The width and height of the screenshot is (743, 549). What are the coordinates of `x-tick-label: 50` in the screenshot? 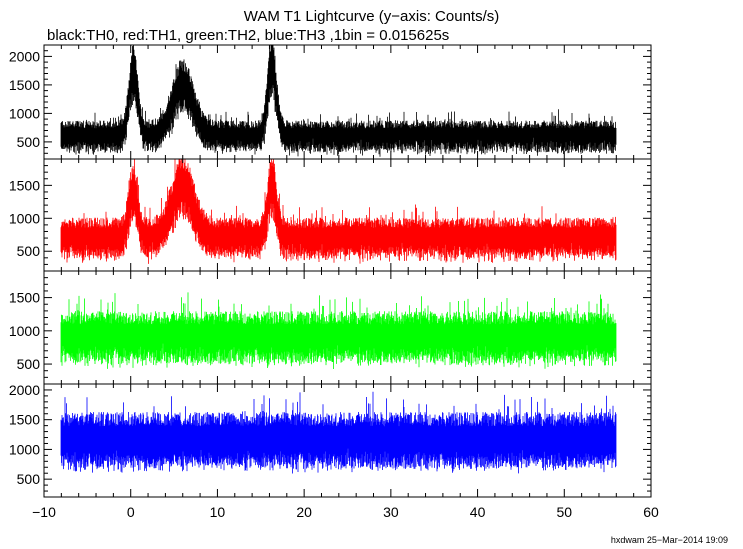 It's located at (564, 512).